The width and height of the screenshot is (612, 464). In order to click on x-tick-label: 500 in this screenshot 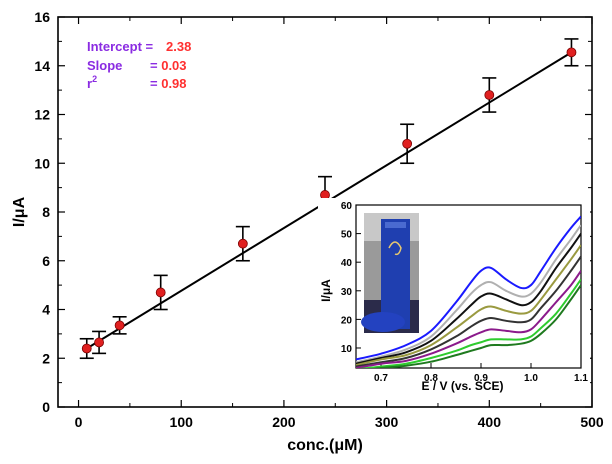, I will do `click(592, 422)`.